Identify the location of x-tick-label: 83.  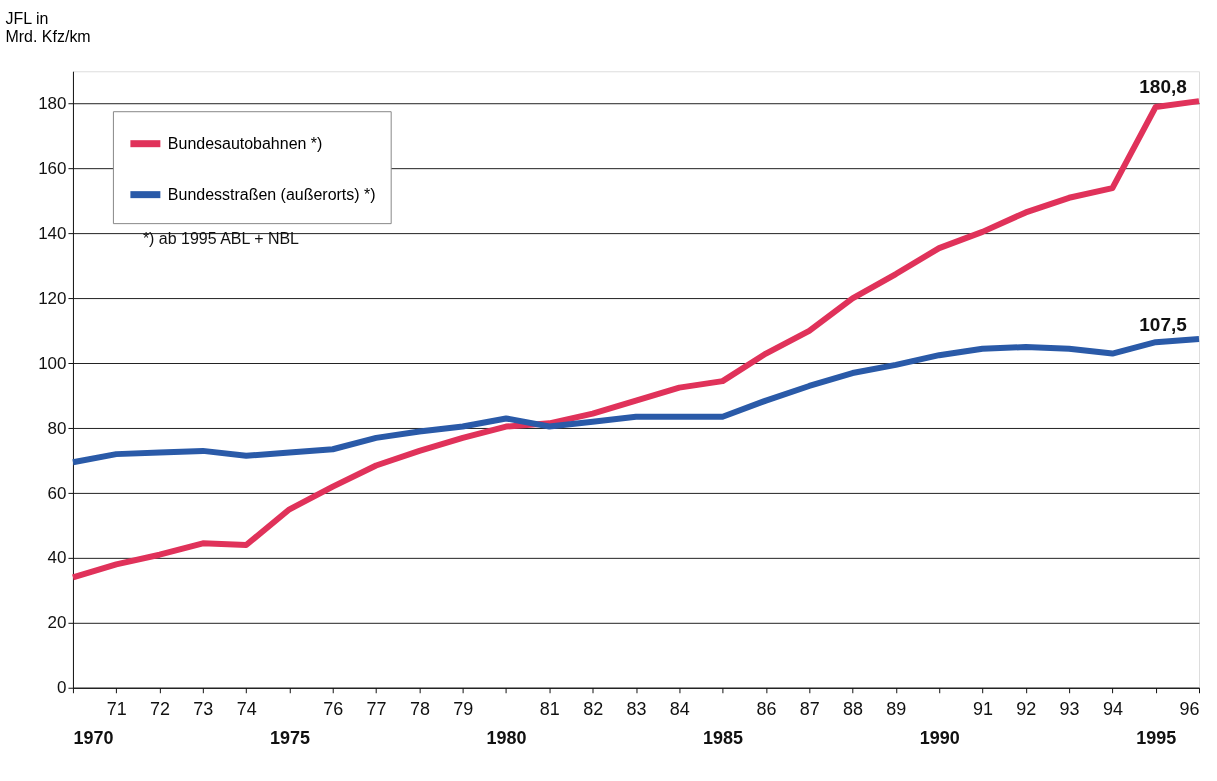
(636, 709).